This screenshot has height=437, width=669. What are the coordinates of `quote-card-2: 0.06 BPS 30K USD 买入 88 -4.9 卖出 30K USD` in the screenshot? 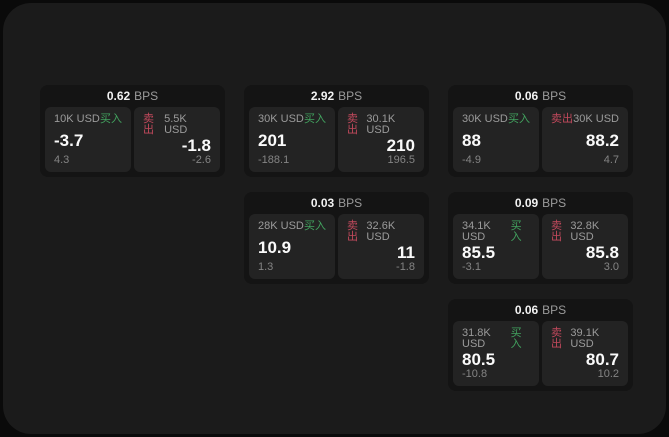 It's located at (540, 131).